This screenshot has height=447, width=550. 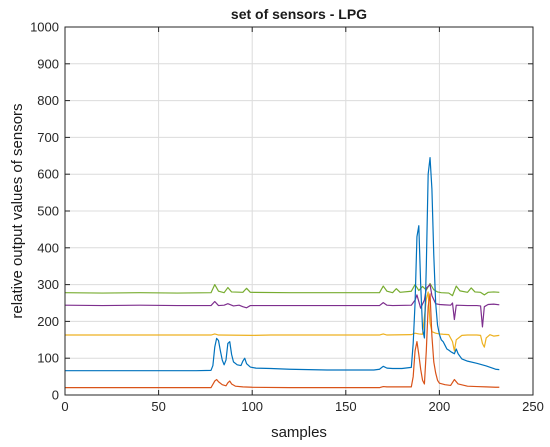 I want to click on y-axis-label: relative output values of sensors, so click(x=17, y=210).